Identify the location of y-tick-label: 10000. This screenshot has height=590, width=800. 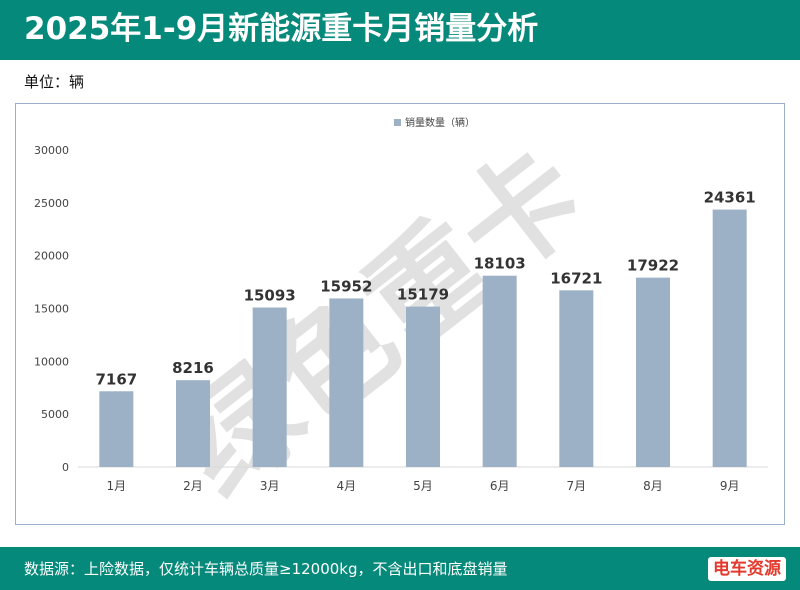
(51, 361).